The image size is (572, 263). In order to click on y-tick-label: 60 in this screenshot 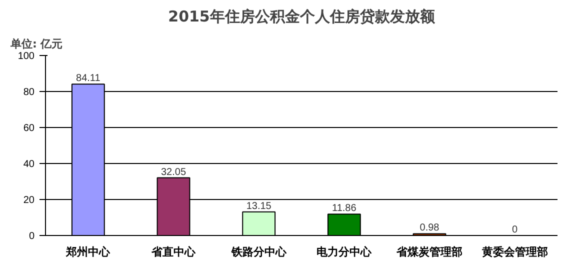, I will do `click(29, 128)`.